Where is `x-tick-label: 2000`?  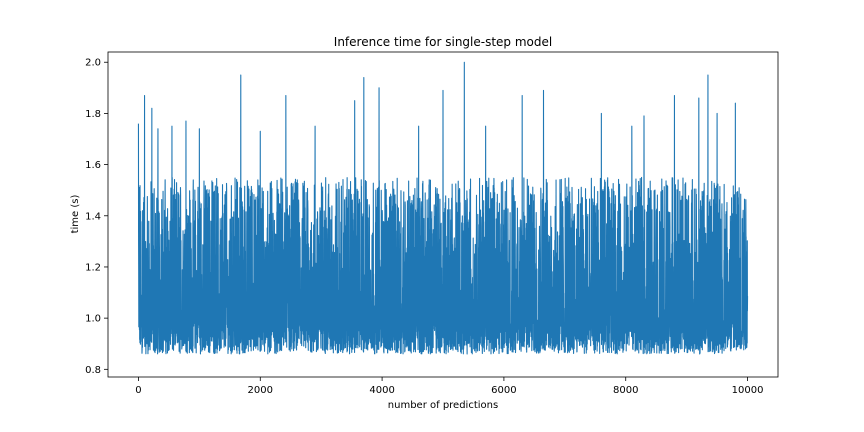
x-tick-label: 2000 is located at coordinates (260, 390).